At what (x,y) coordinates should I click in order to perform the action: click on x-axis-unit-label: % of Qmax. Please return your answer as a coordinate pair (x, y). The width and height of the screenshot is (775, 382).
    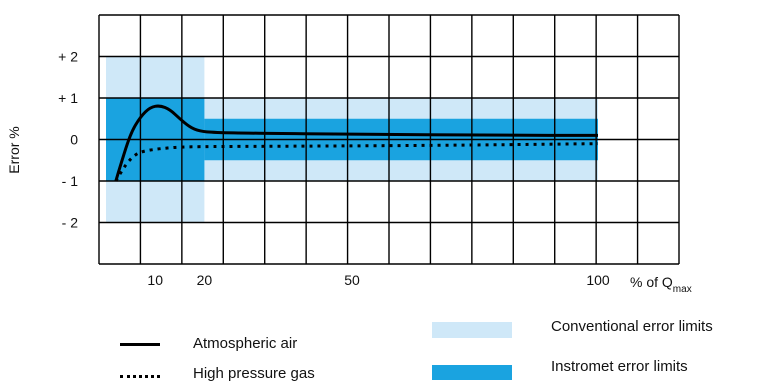
    Looking at the image, I should click on (661, 284).